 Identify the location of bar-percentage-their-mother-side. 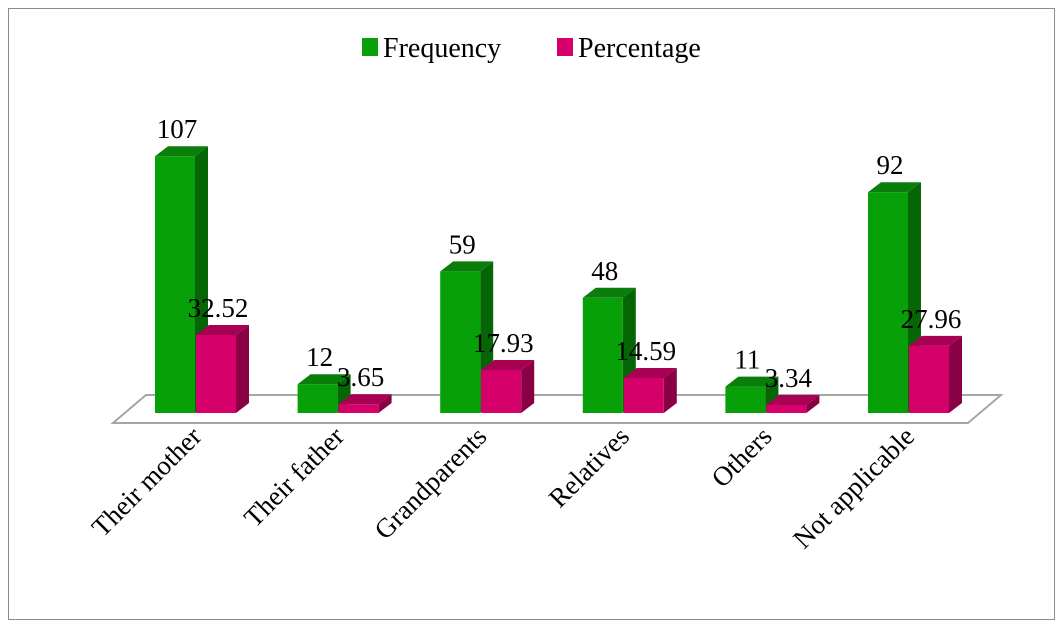
(242, 368).